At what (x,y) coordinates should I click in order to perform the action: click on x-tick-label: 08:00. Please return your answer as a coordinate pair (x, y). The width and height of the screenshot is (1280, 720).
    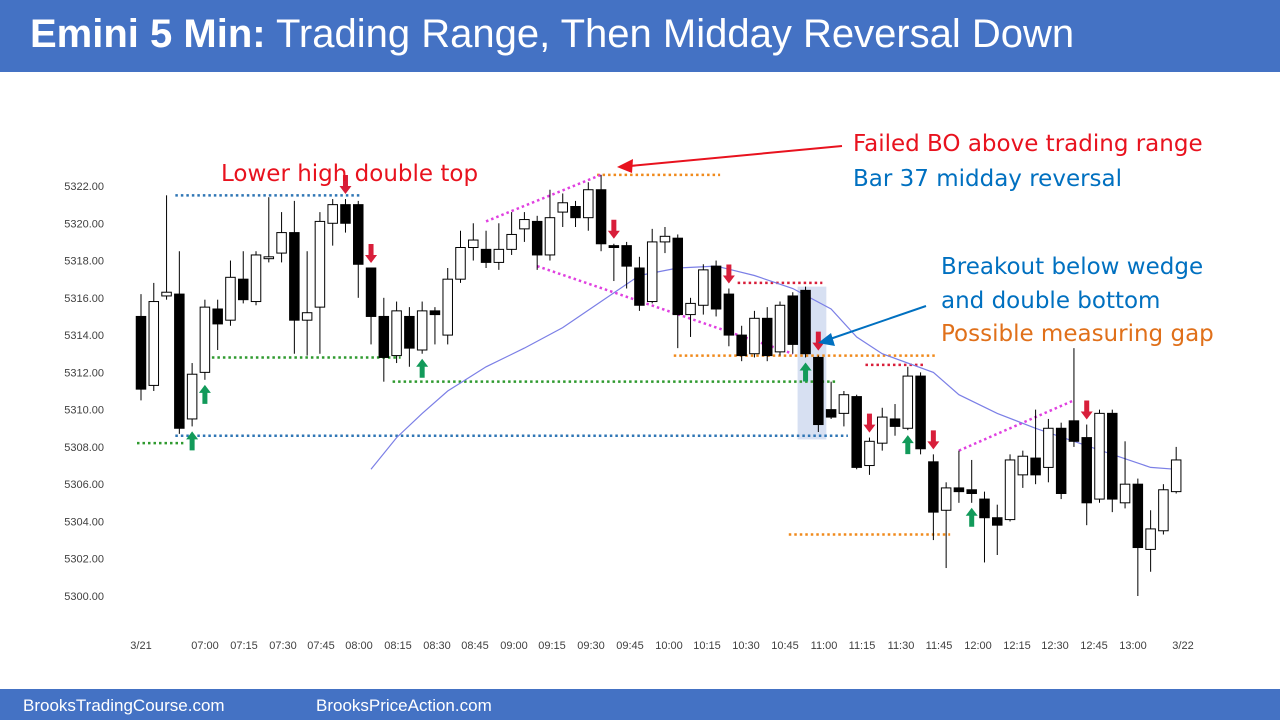
    Looking at the image, I should click on (359, 646).